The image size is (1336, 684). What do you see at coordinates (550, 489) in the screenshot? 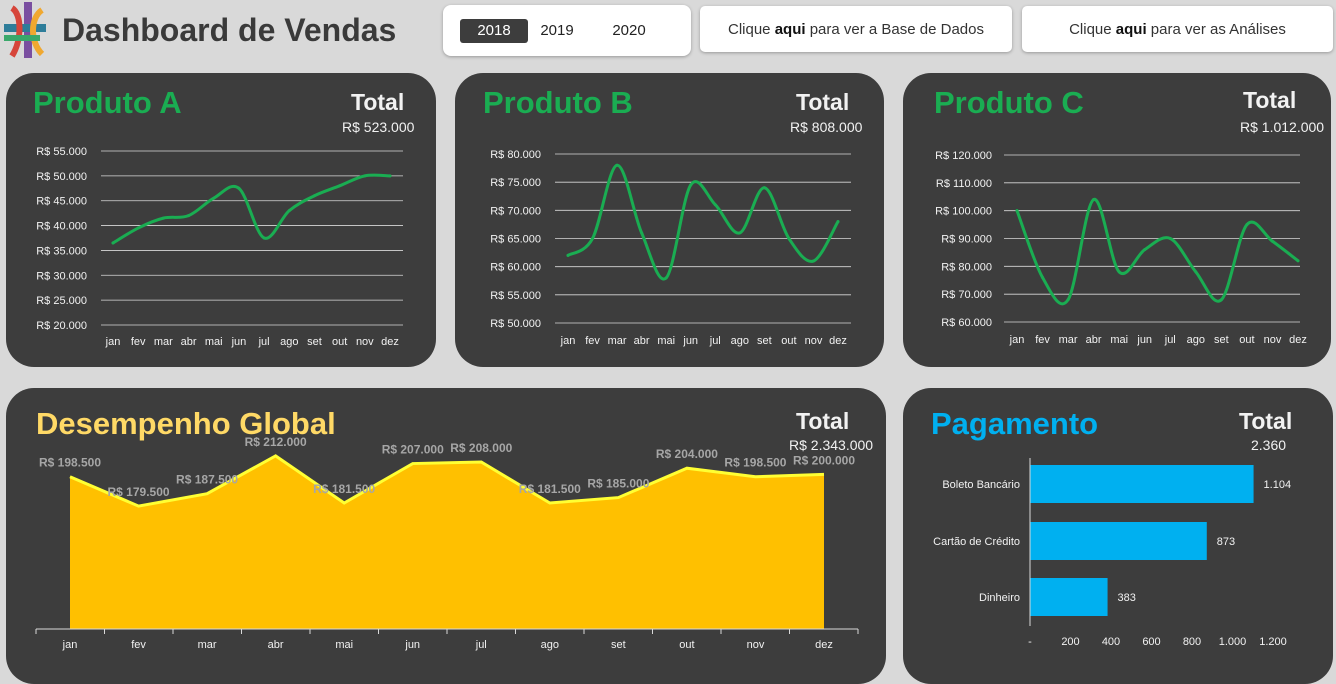
I see `desempenho-data-label: R$ 181.500` at bounding box center [550, 489].